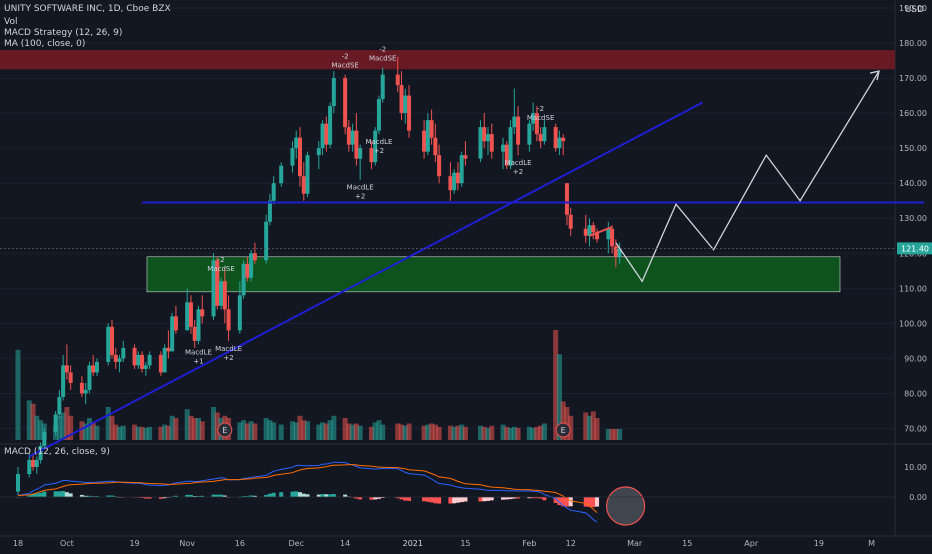  Describe the element at coordinates (57, 452) in the screenshot. I see `macd-pane-label: MACD (12, 26, close, 9)` at that location.